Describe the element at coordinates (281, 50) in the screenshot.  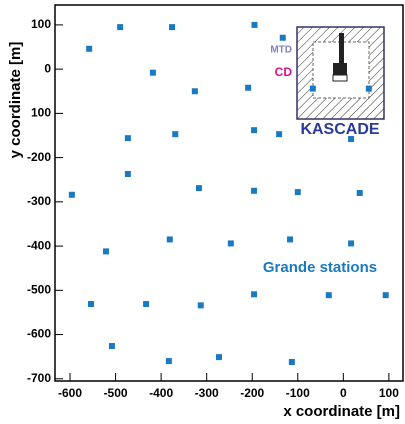
I see `mtd-label: MTD` at that location.